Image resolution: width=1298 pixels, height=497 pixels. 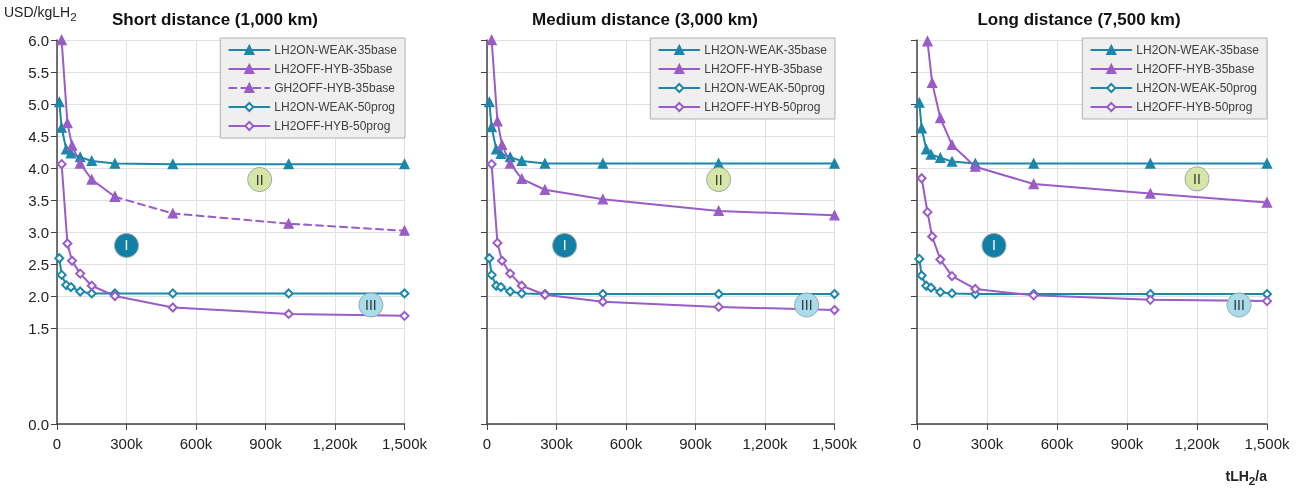 What do you see at coordinates (335, 88) in the screenshot?
I see `legend-label: GH2OFF-HYB-35base` at bounding box center [335, 88].